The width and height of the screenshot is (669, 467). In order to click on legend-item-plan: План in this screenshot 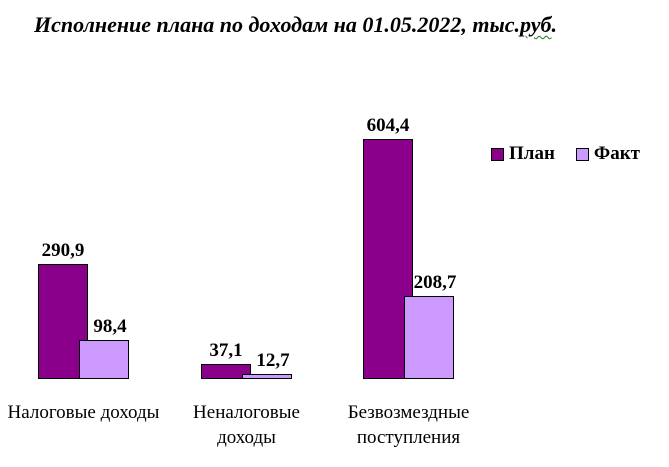, I will do `click(523, 154)`.